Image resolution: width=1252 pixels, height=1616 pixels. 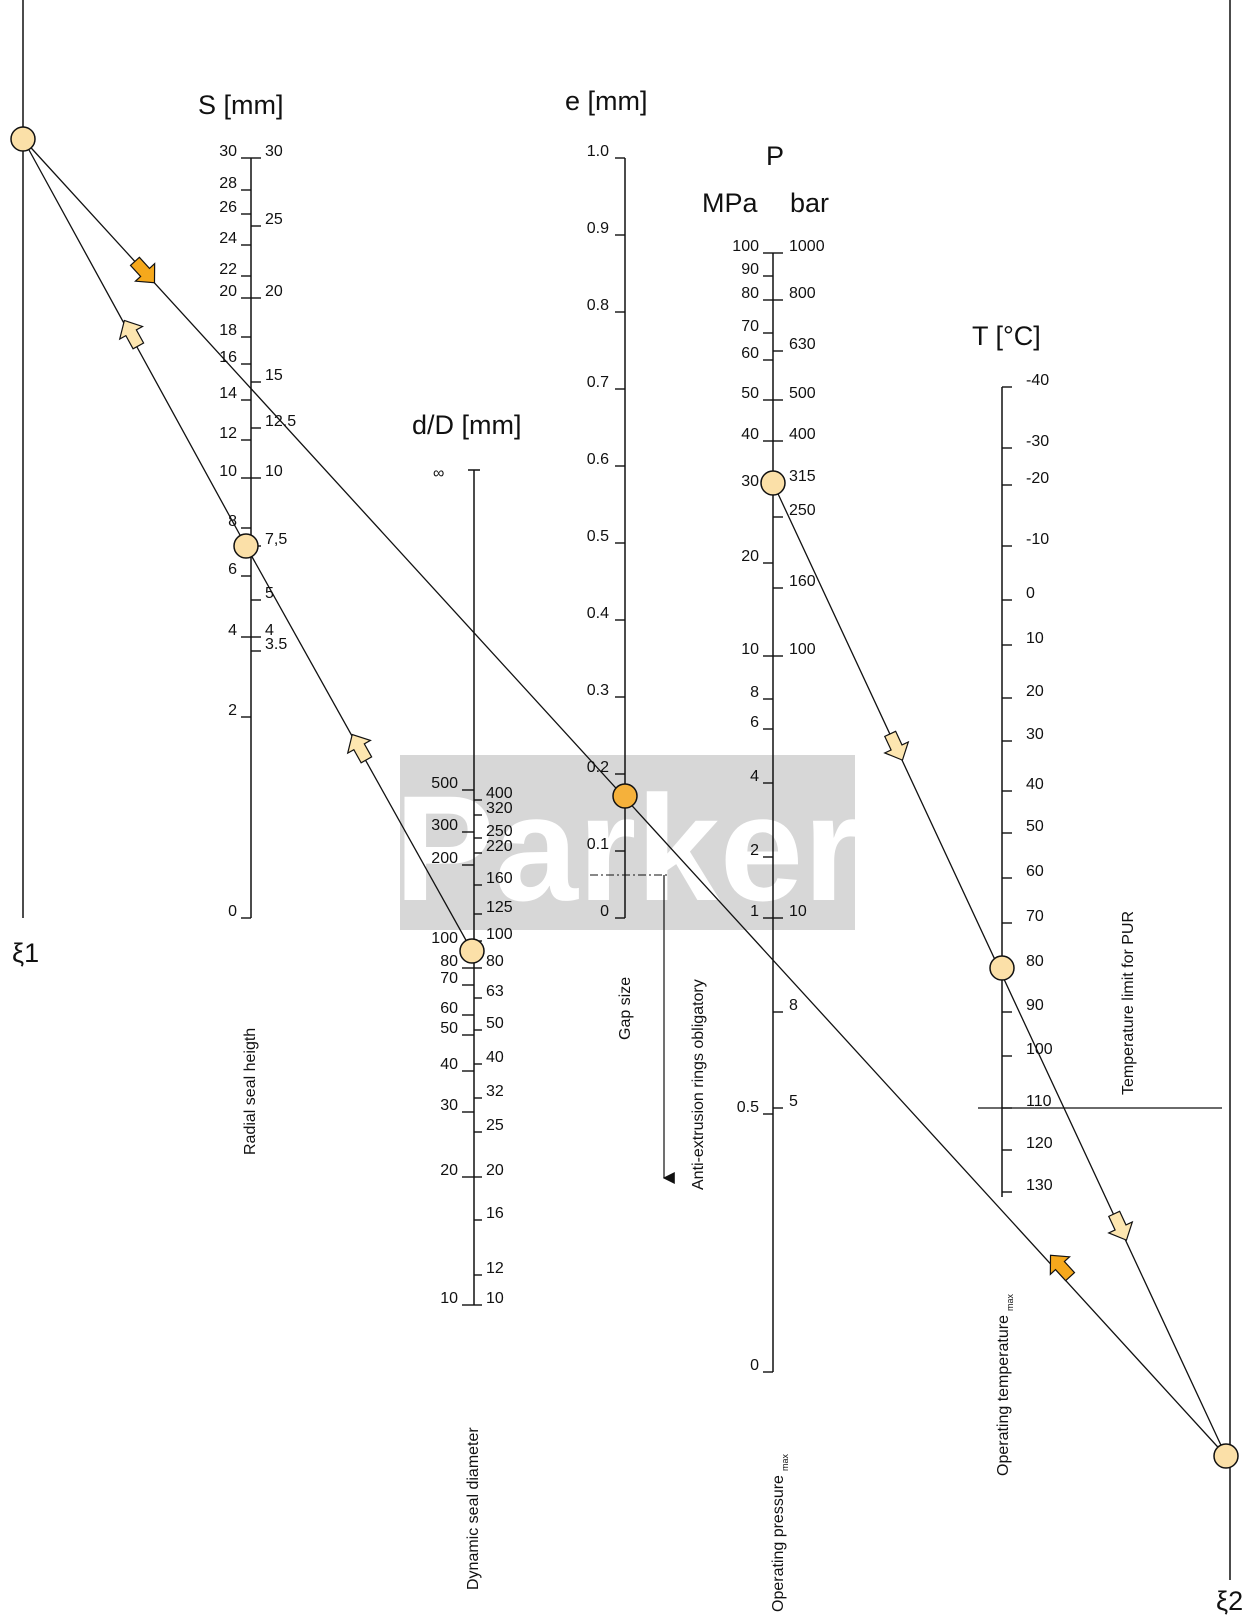 What do you see at coordinates (250, 1091) in the screenshot?
I see `s-axis-label: Radial seal heigth` at bounding box center [250, 1091].